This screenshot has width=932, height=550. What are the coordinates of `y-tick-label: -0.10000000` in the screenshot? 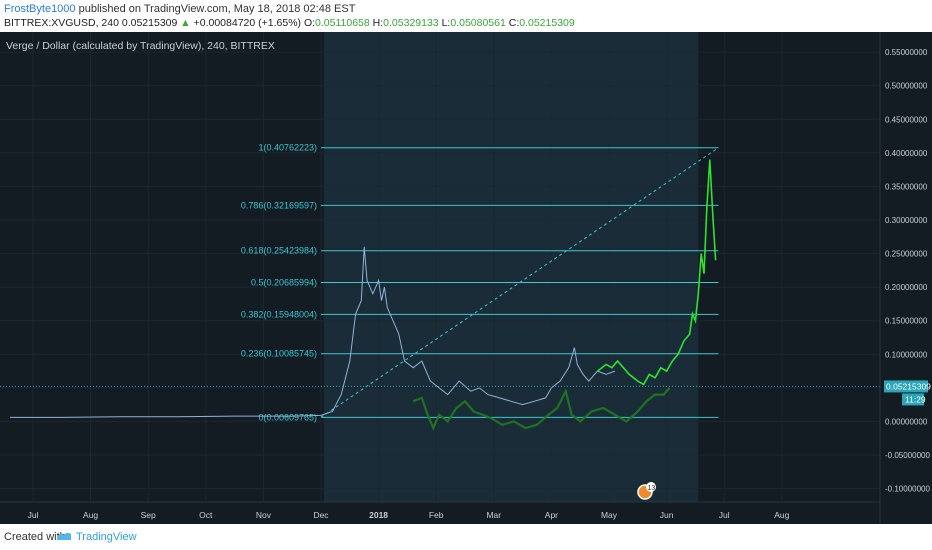 It's located at (907, 489).